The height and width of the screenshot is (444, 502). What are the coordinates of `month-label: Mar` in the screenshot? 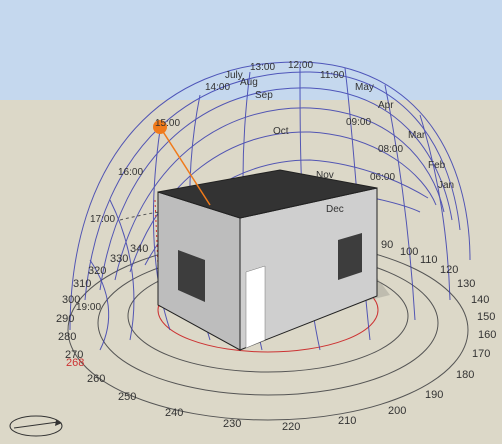 It's located at (417, 135).